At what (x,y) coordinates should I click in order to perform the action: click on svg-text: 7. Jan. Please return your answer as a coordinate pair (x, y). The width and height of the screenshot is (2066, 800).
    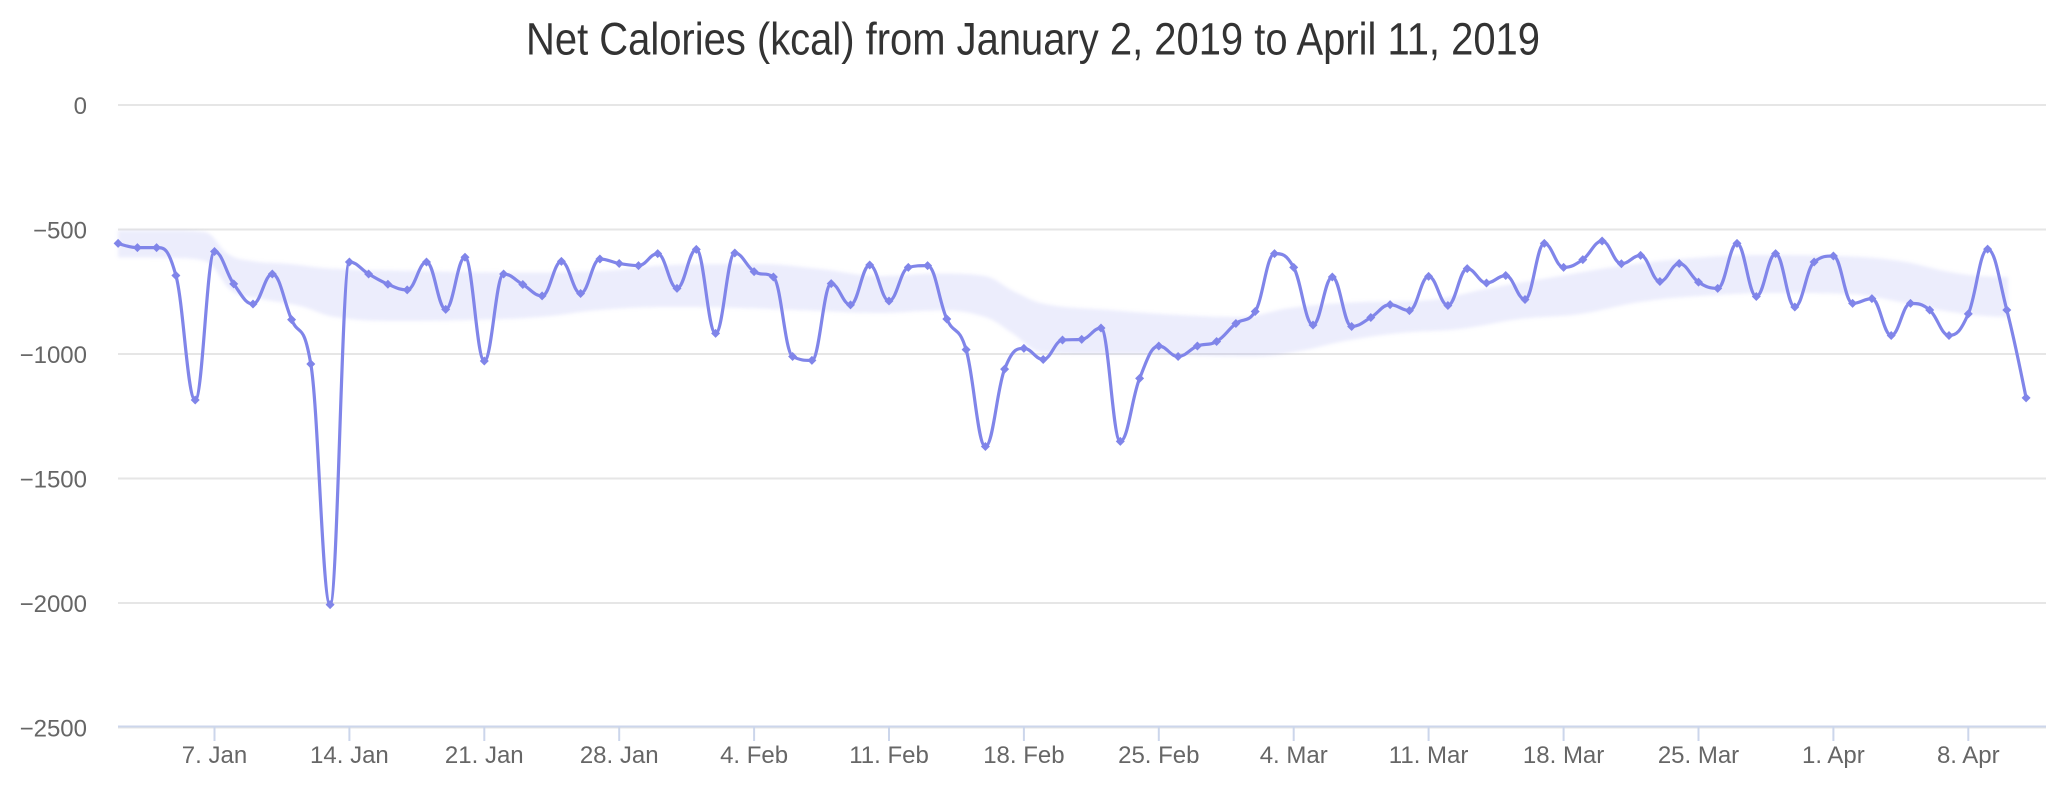
    Looking at the image, I should click on (214, 755).